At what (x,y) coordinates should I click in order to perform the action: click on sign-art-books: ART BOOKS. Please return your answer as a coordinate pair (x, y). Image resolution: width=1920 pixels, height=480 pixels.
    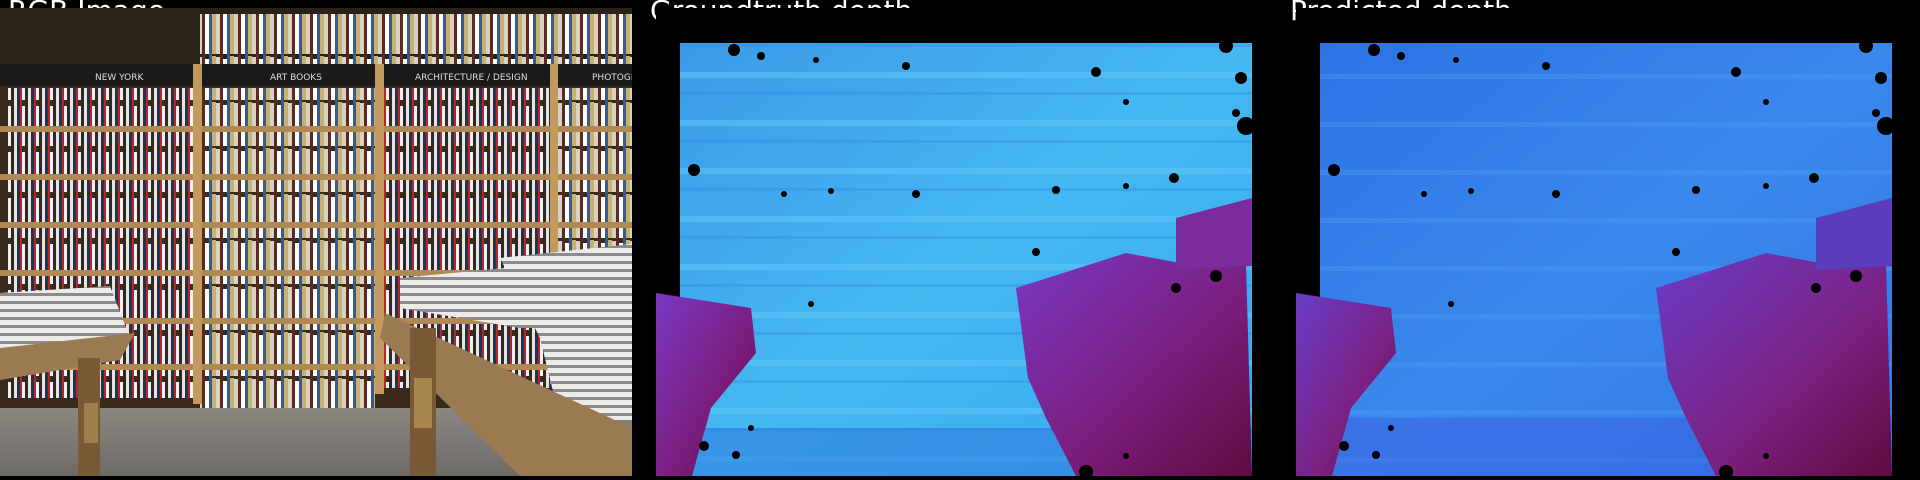
    Looking at the image, I should click on (296, 78).